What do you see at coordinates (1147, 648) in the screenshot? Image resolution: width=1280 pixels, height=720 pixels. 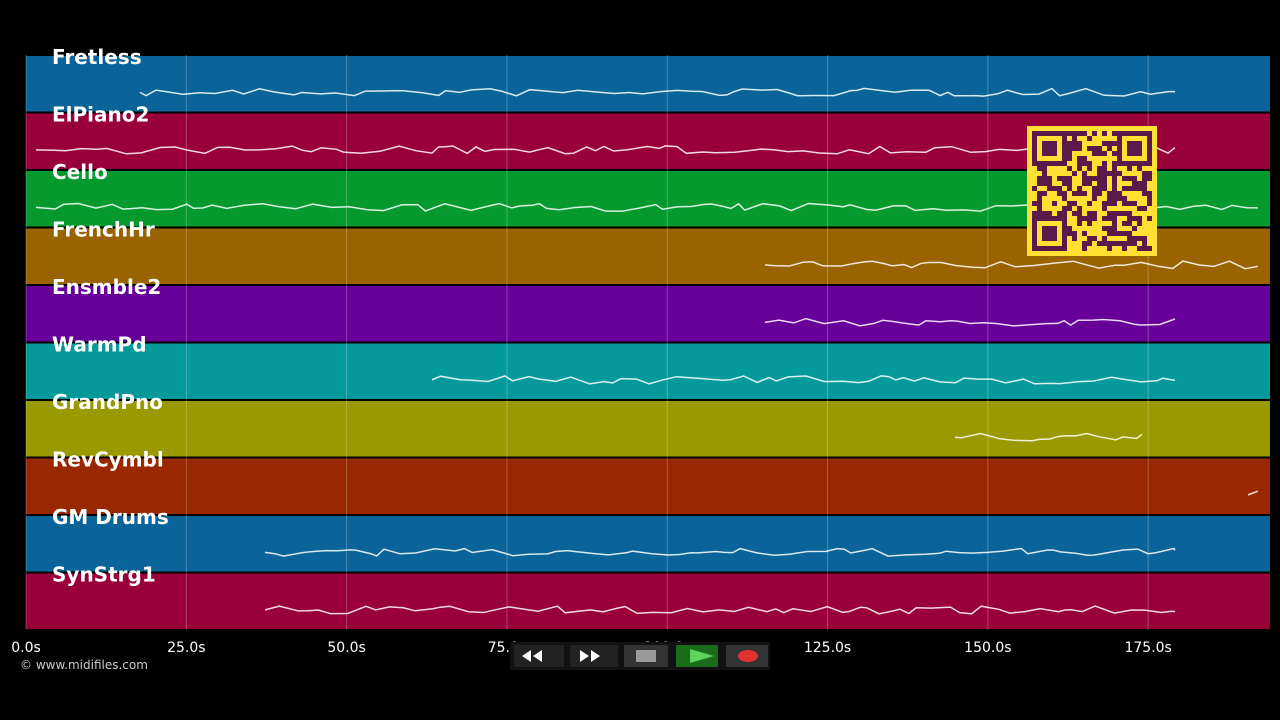 I see `x-tick-label: 175.0s` at bounding box center [1147, 648].